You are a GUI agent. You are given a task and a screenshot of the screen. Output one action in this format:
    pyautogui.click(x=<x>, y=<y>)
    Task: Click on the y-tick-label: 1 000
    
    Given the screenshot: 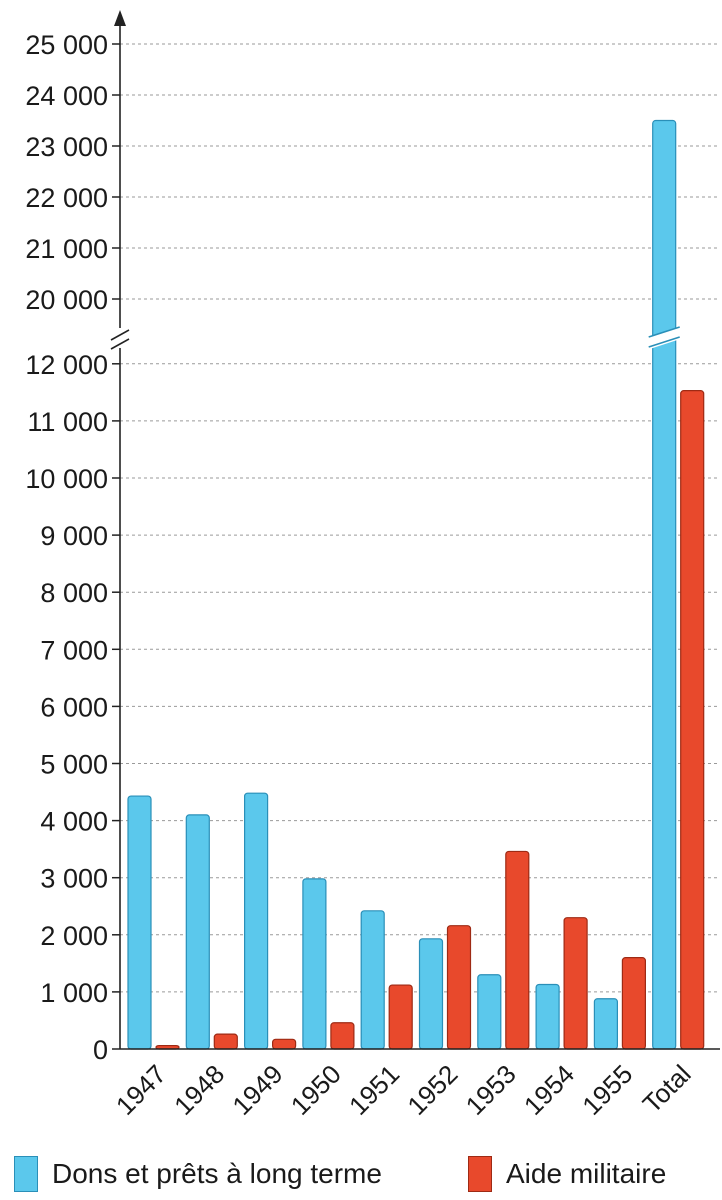 What is the action you would take?
    pyautogui.click(x=74, y=993)
    